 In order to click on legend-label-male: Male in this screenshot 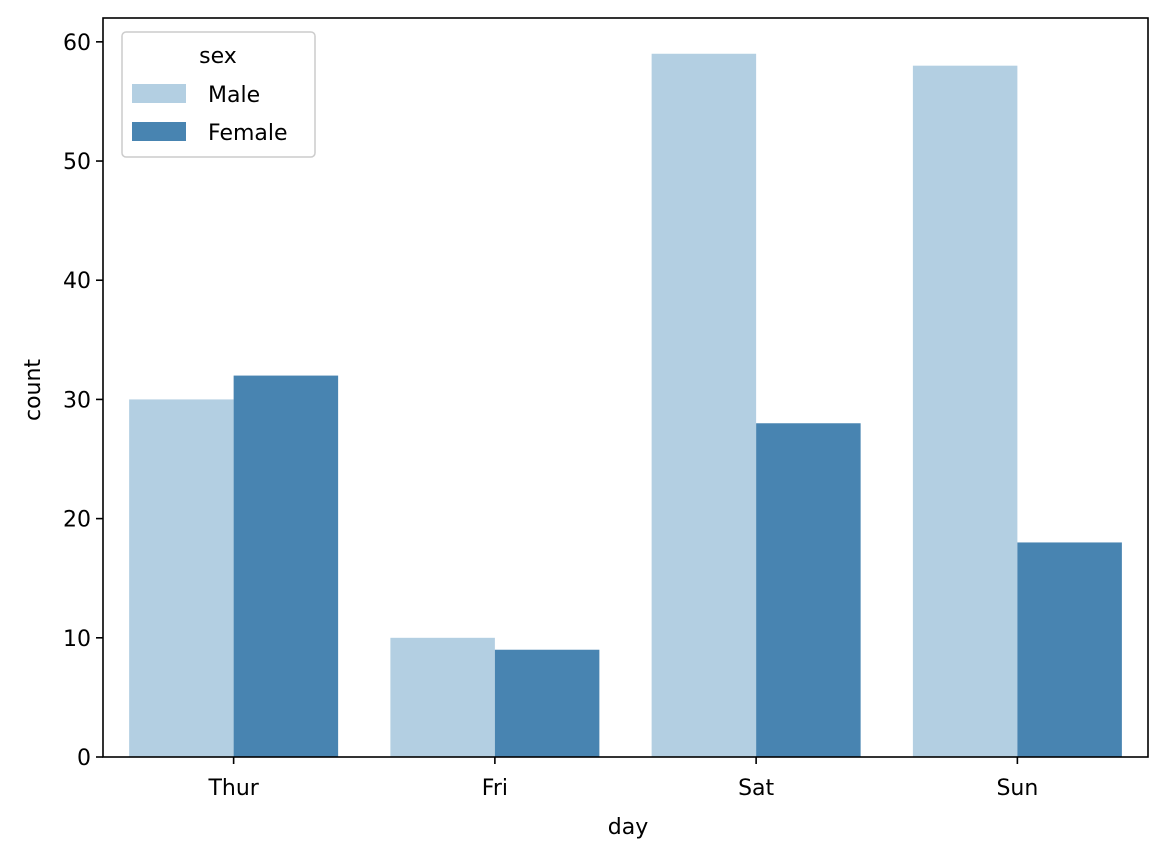, I will do `click(234, 95)`.